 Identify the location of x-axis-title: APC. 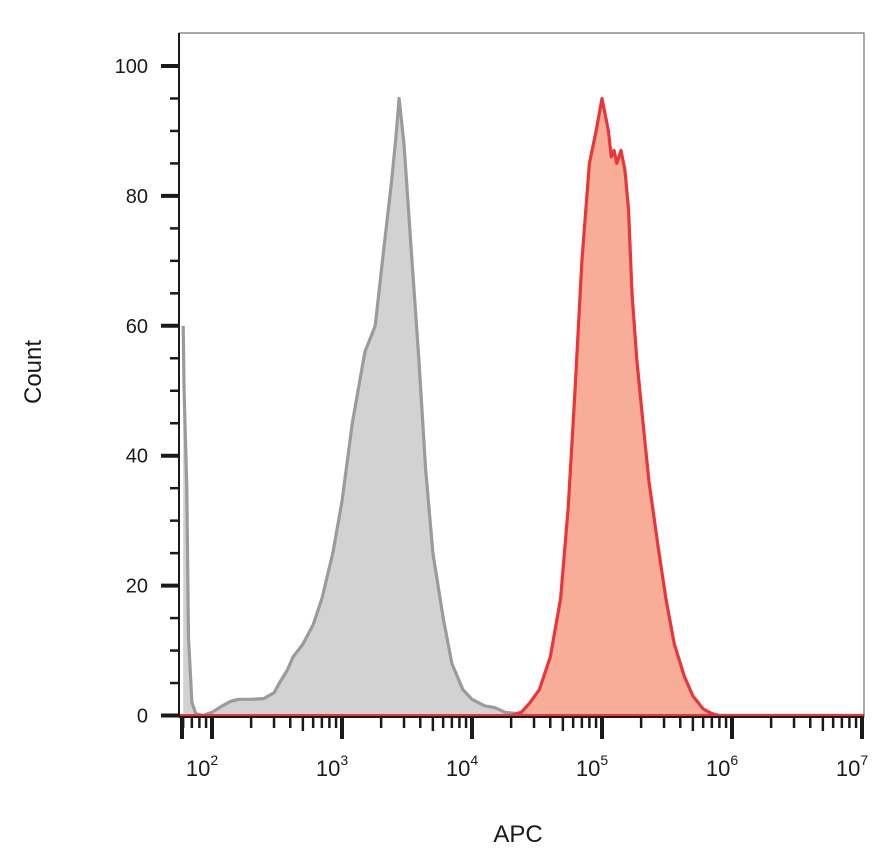
(517, 834).